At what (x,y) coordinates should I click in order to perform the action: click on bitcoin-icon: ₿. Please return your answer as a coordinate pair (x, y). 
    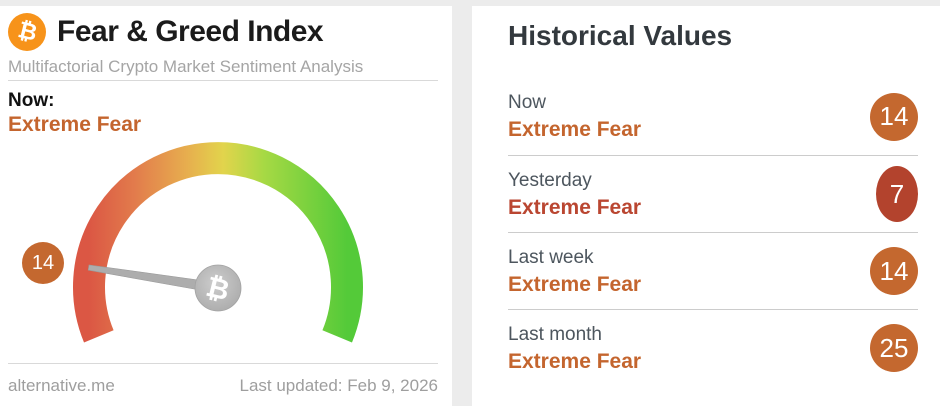
    Looking at the image, I should click on (27, 32).